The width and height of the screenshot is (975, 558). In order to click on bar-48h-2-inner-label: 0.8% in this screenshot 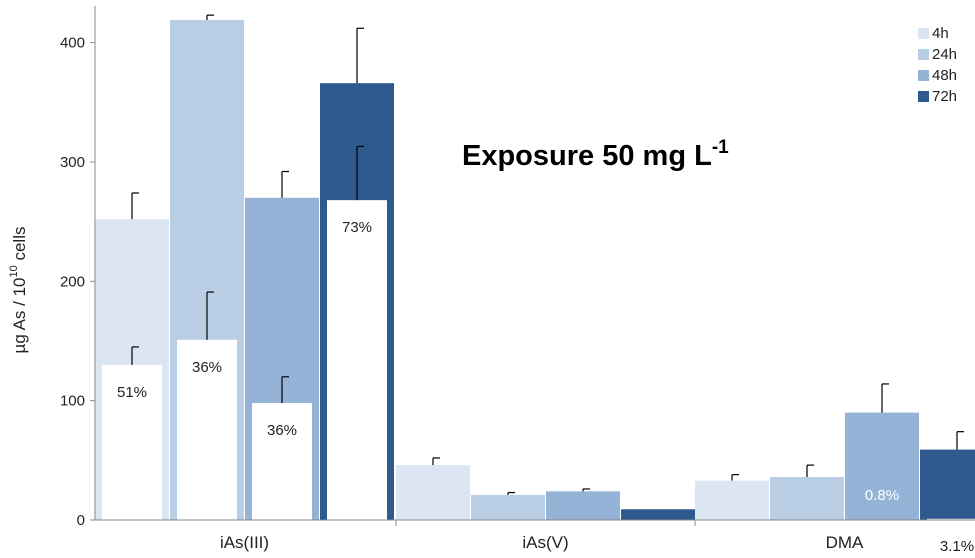, I will do `click(882, 495)`.